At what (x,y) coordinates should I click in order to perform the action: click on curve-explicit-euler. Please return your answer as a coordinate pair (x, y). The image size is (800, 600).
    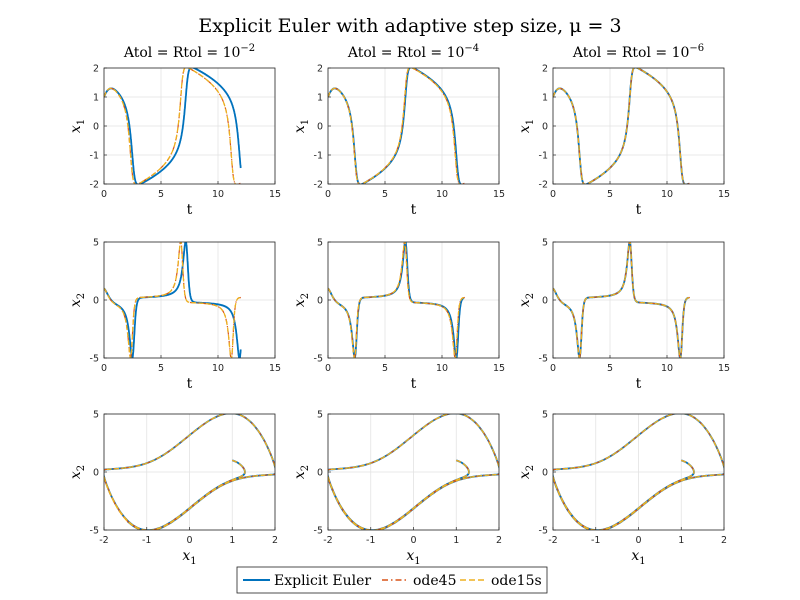
    Looking at the image, I should click on (173, 300).